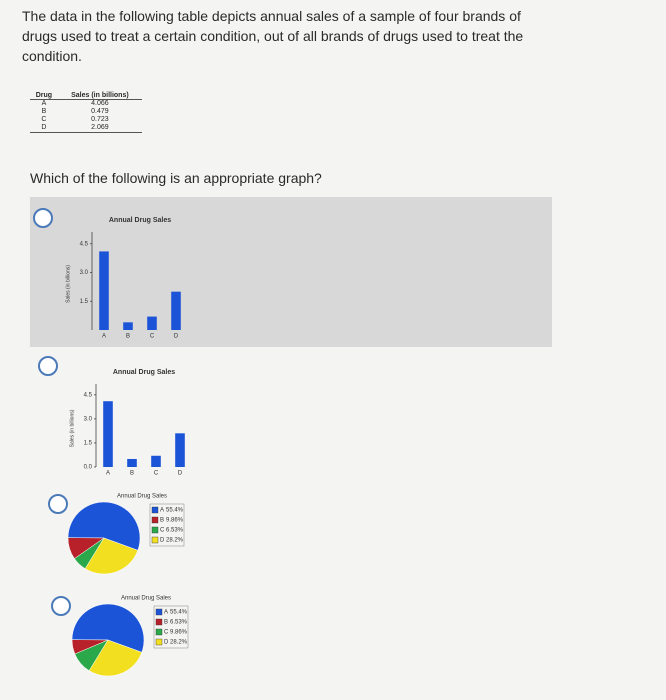 This screenshot has height=700, width=666. Describe the element at coordinates (86, 104) in the screenshot. I see `table-row: A 4.066` at that location.